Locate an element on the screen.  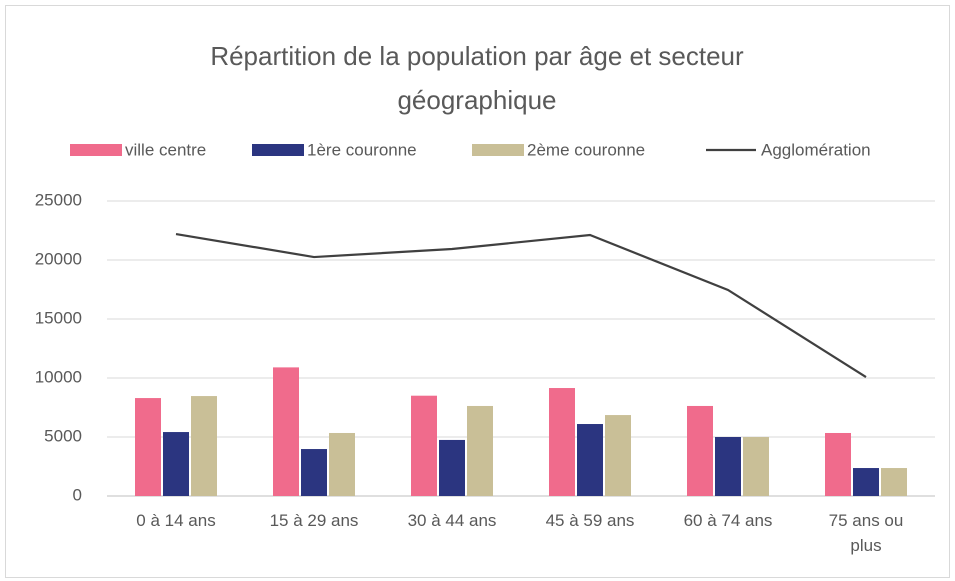
y-tick-label: 25000 is located at coordinates (58, 199).